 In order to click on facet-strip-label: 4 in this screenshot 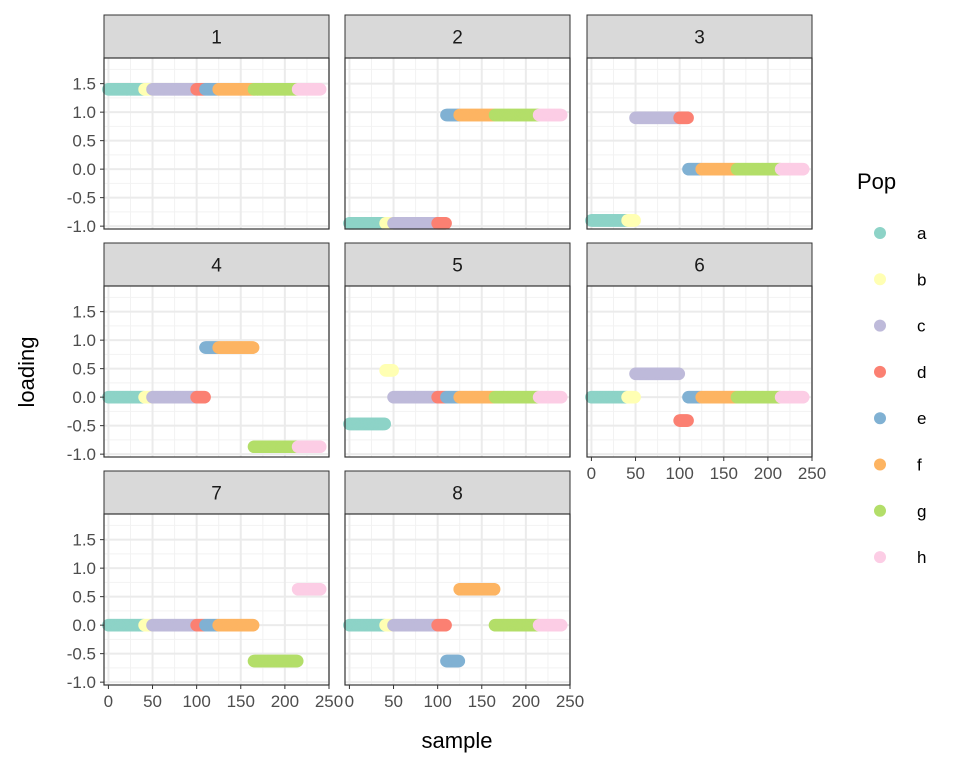, I will do `click(216, 266)`.